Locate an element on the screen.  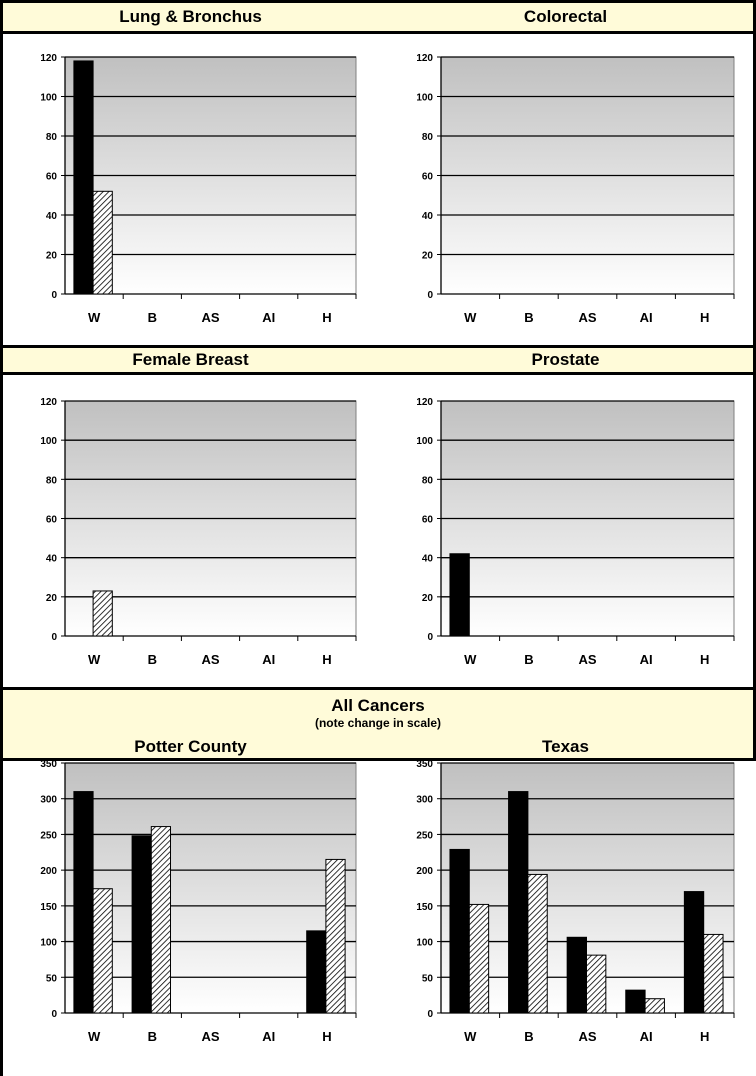
chart-texas: 0 50 100 150 200 250 300 350 W B AS AI H is located at coordinates (575, 901).